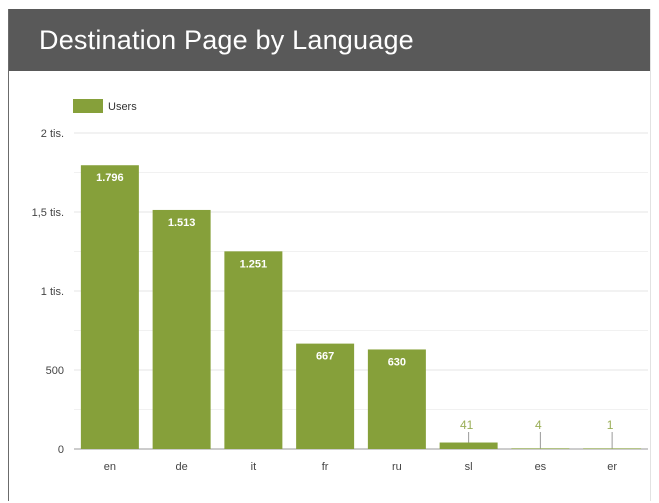 Image resolution: width=659 pixels, height=503 pixels. I want to click on y-tick-label: 1 tis., so click(52, 292).